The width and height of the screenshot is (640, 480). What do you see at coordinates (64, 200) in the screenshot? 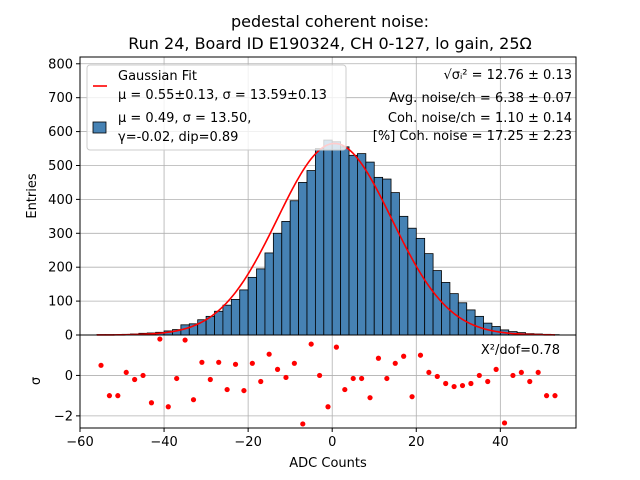
I see `top-y-ticks: 0 100 200 300 400 500 600 700 800` at bounding box center [64, 200].